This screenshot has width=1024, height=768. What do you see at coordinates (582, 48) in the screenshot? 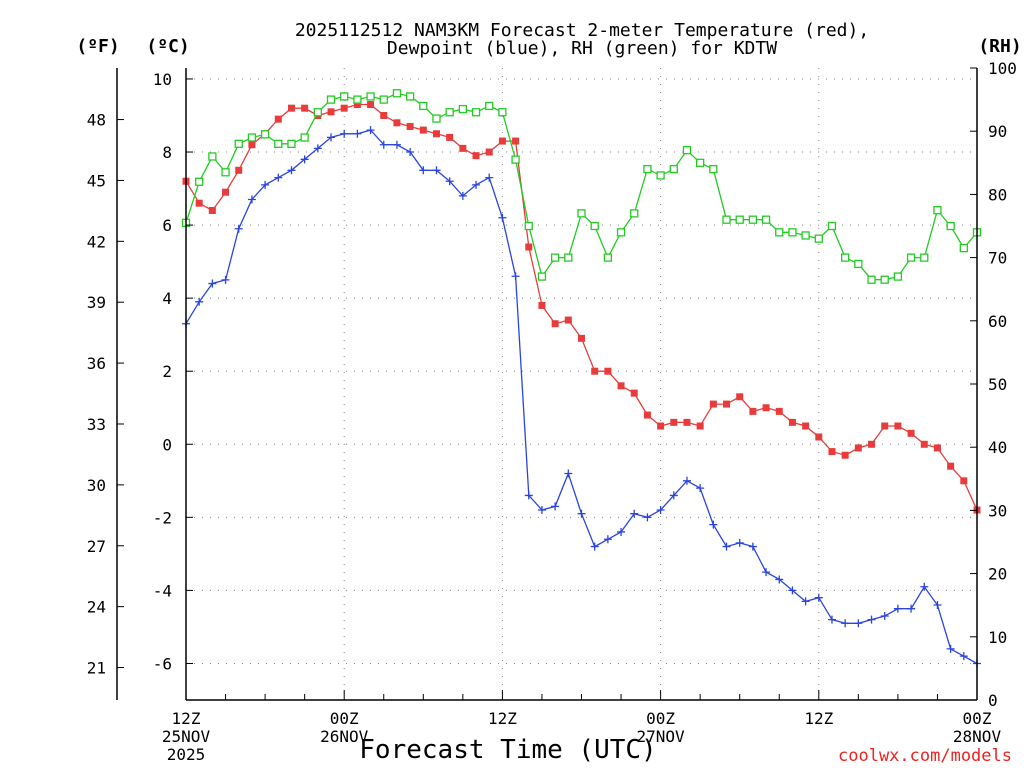
I see `chart-title: Dewpoint (blue), RH (green) for KDTW` at bounding box center [582, 48].